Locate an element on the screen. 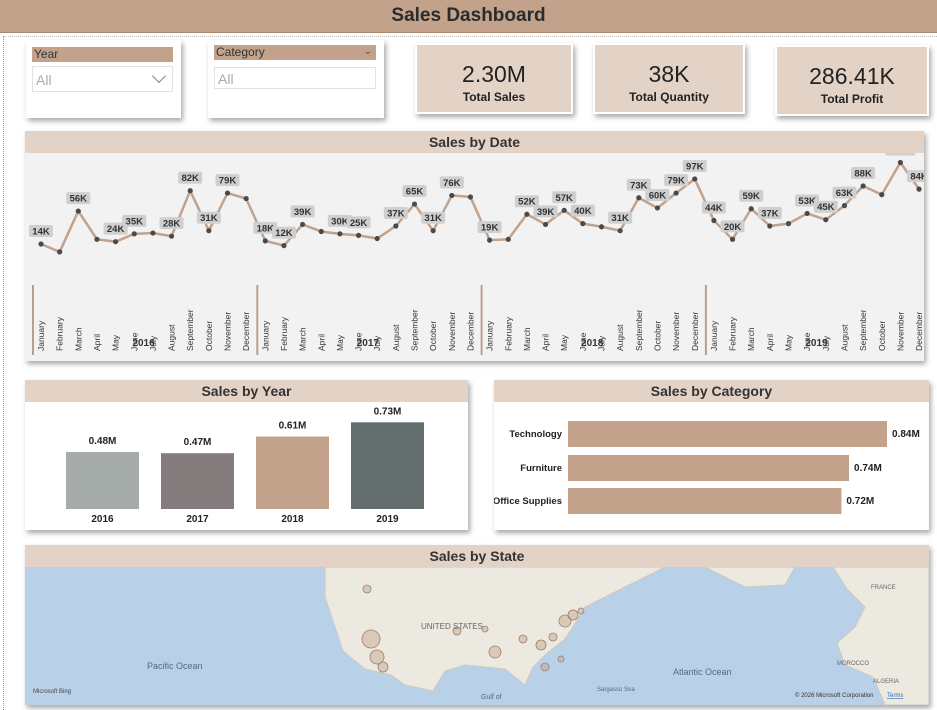 This screenshot has width=937, height=710. x-tick-label-4: May is located at coordinates (116, 342).